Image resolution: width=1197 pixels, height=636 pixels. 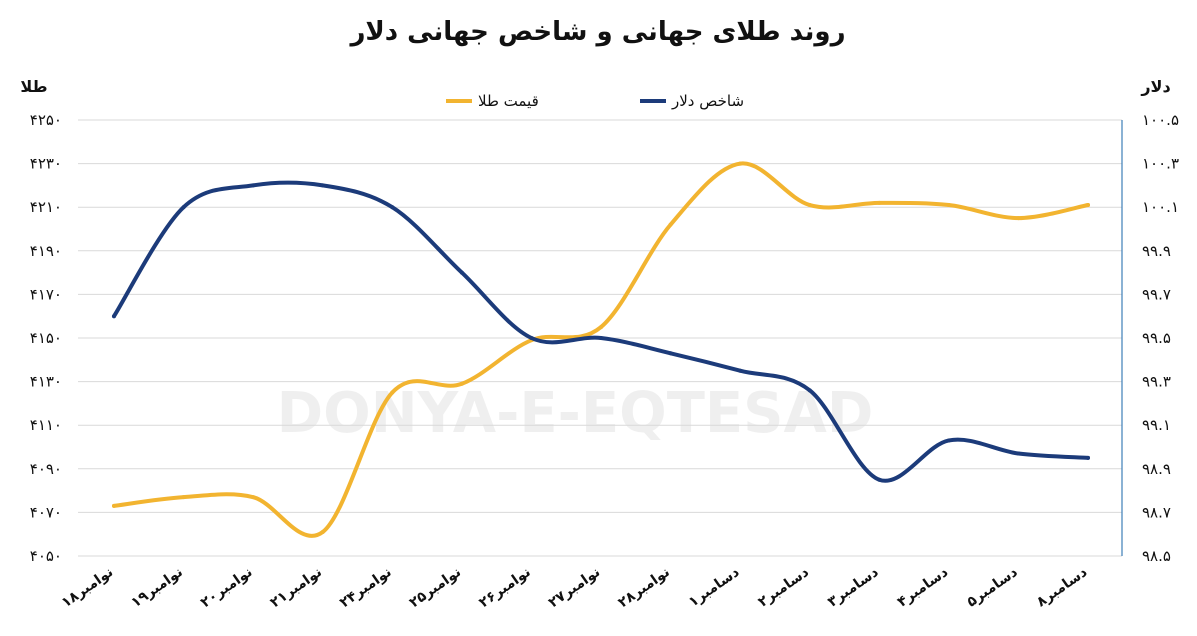 I want to click on left-tick-label: ۴۰۹۰, so click(x=46, y=469).